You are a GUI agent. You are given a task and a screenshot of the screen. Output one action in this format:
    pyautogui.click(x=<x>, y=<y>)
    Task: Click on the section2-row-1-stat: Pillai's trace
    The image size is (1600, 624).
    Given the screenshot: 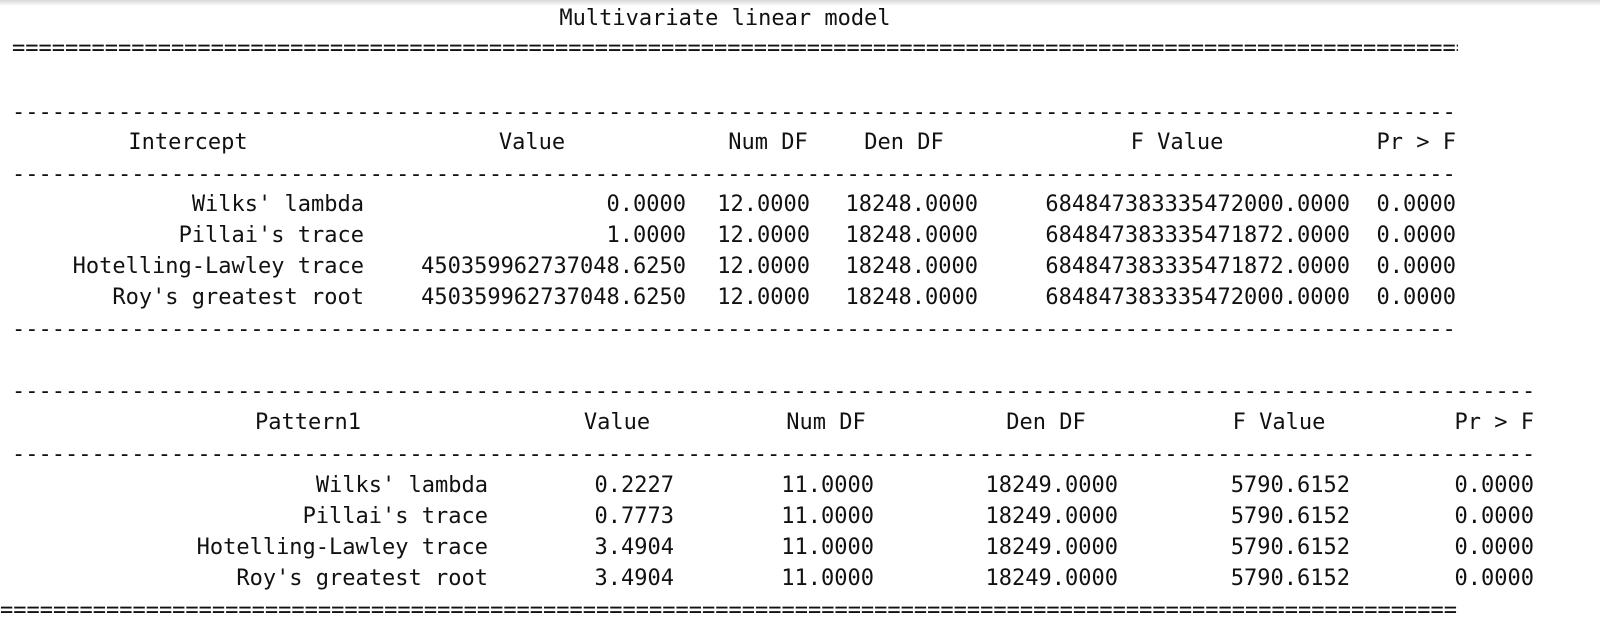 What is the action you would take?
    pyautogui.click(x=395, y=516)
    